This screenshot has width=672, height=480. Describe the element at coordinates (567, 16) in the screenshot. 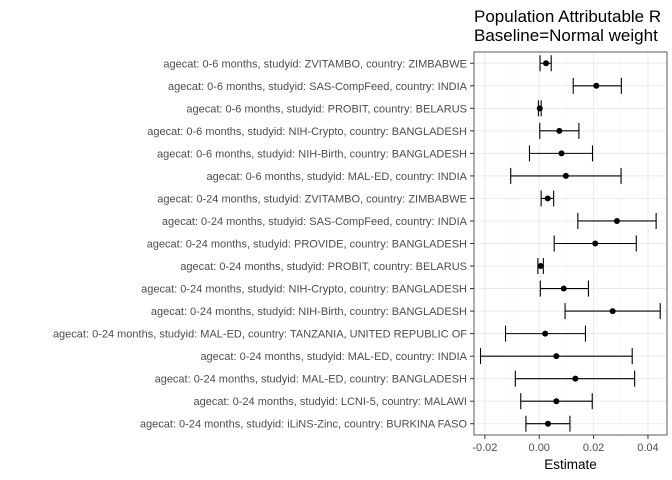

I see `chart-title-line-1: Population Attributable R` at that location.